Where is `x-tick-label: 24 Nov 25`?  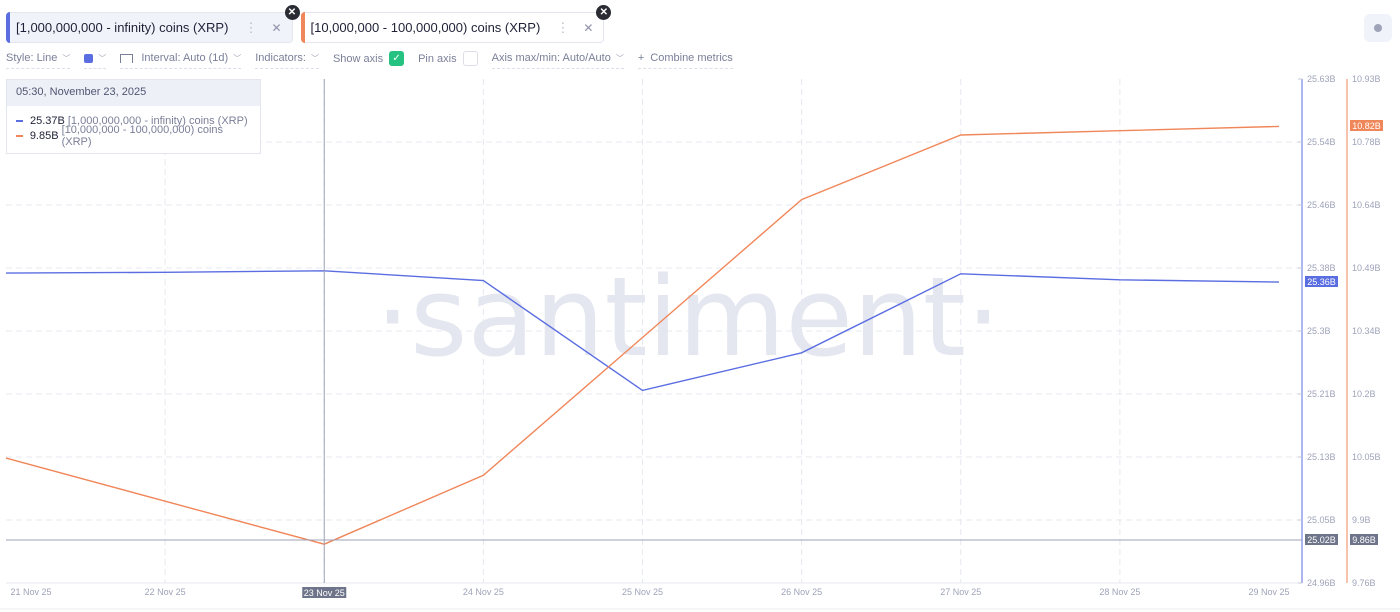 x-tick-label: 24 Nov 25 is located at coordinates (483, 592).